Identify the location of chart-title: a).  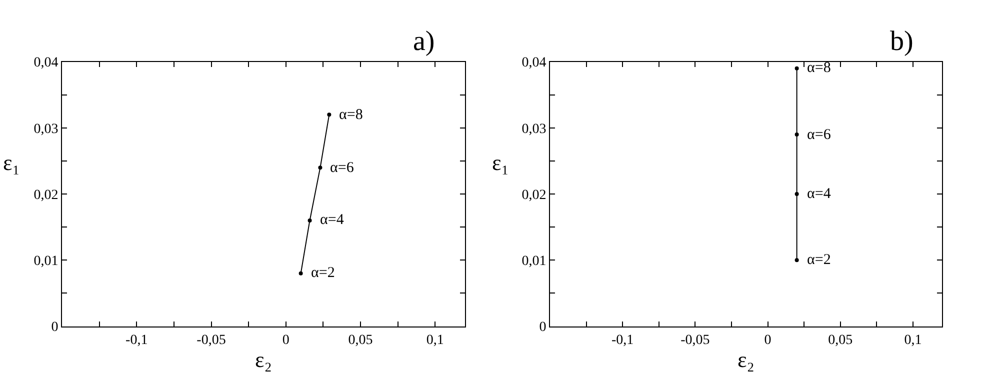
(424, 41).